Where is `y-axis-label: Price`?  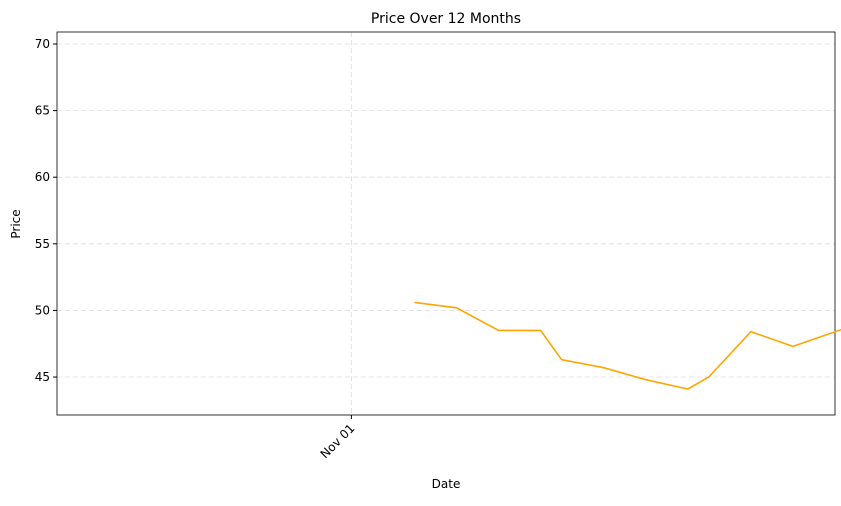 y-axis-label: Price is located at coordinates (16, 223).